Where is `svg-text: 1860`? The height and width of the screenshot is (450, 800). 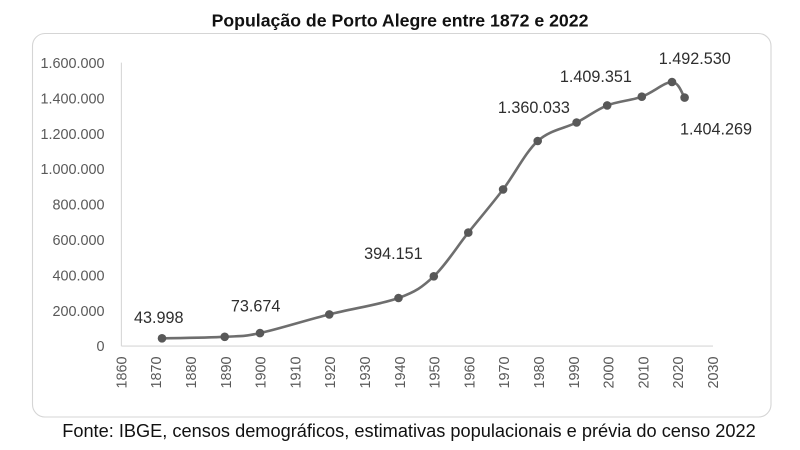 svg-text: 1860 is located at coordinates (122, 373).